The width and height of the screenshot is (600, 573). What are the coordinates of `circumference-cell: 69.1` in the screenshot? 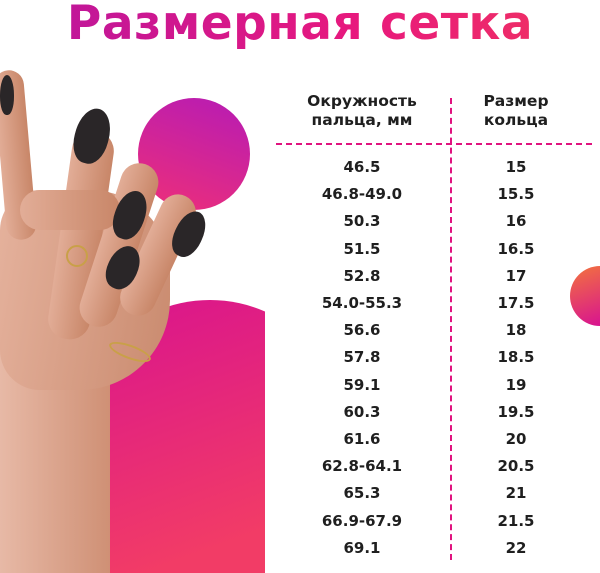 It's located at (362, 547).